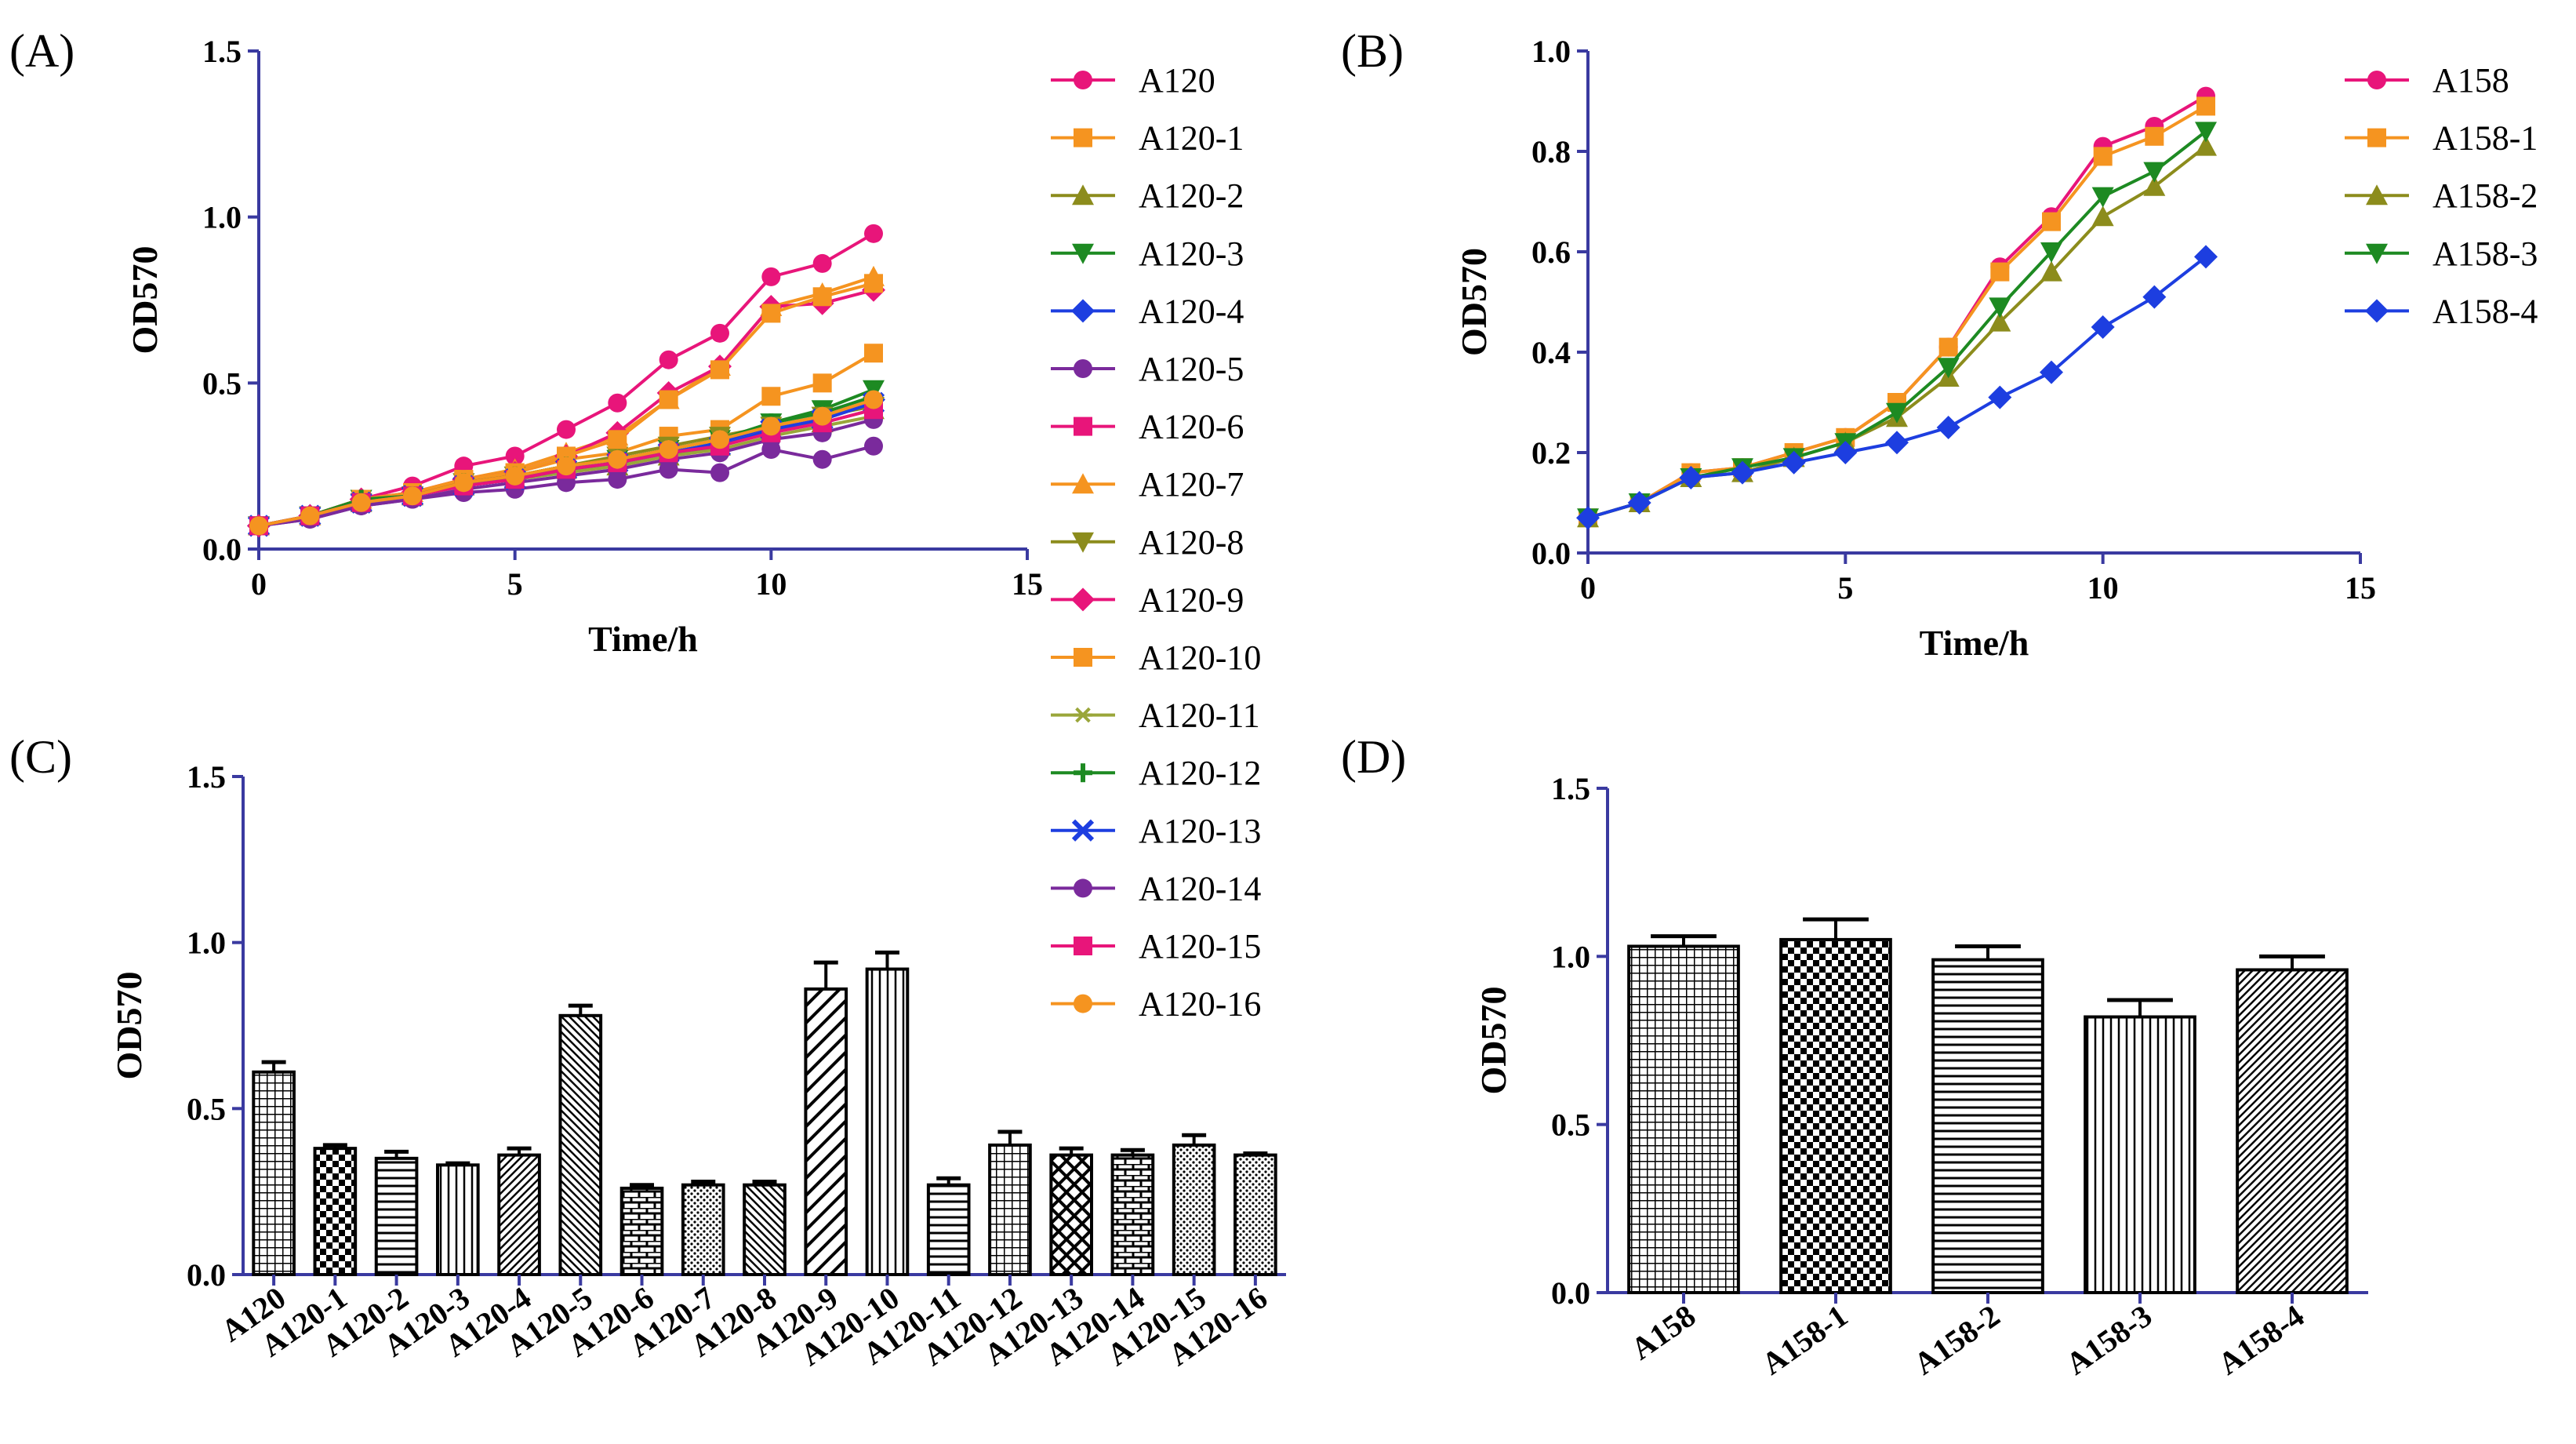  I want to click on legend-label: A120-12, so click(1200, 773).